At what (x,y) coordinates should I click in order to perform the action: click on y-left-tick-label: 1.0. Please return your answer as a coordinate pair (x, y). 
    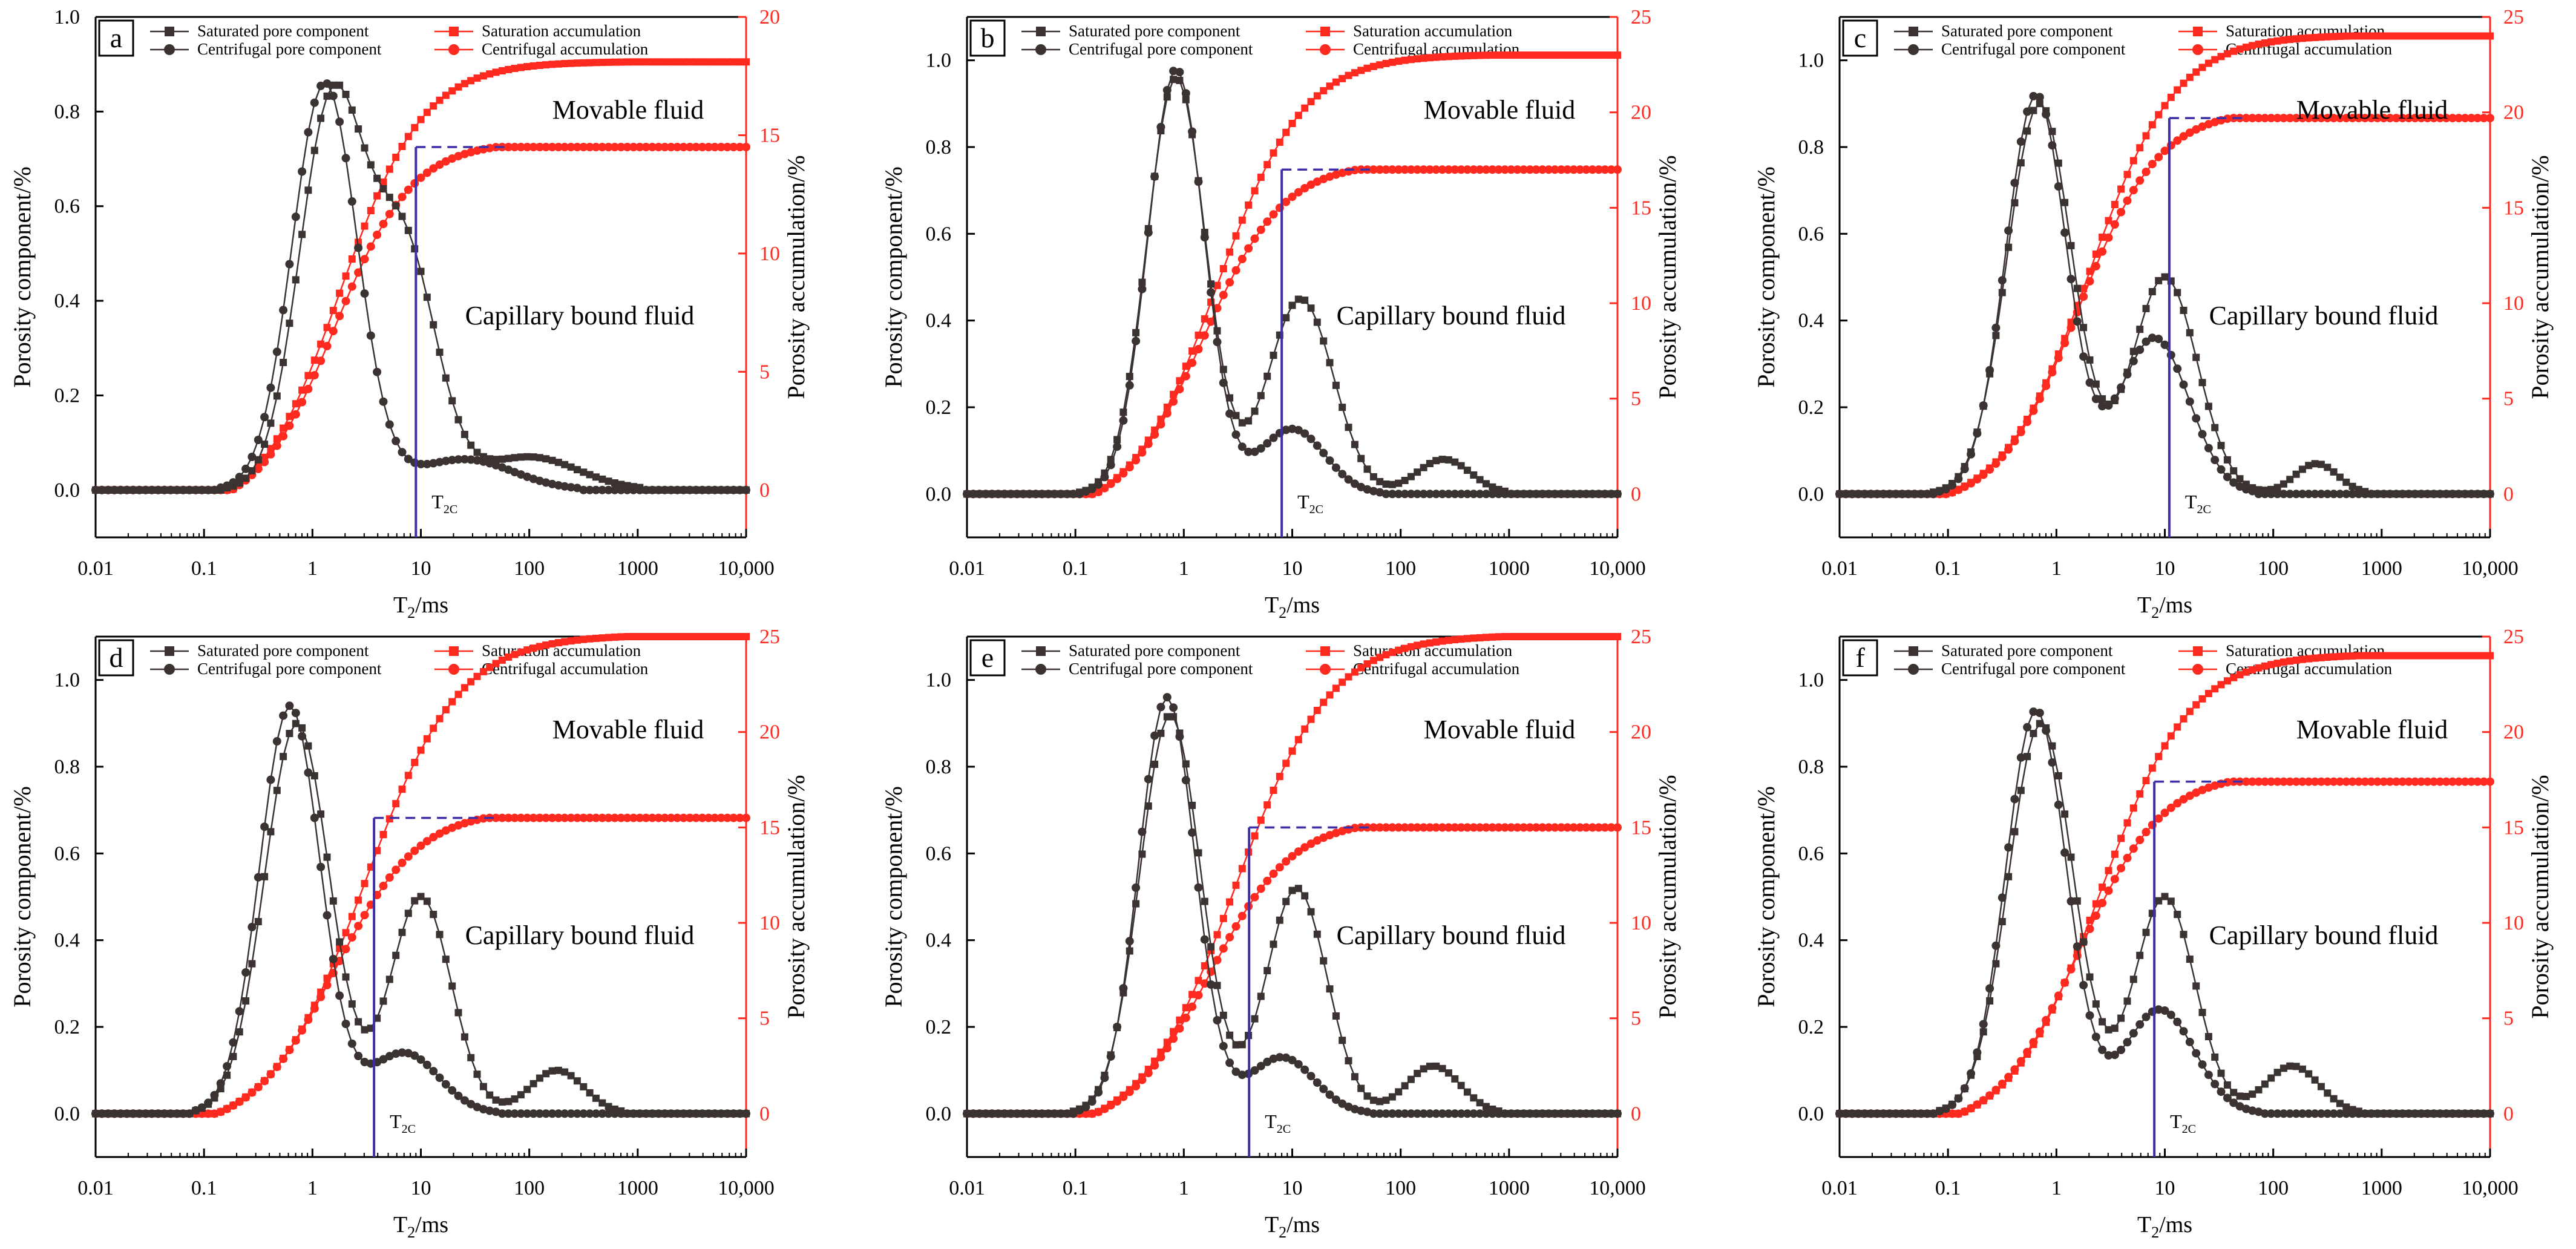
    Looking at the image, I should click on (1811, 680).